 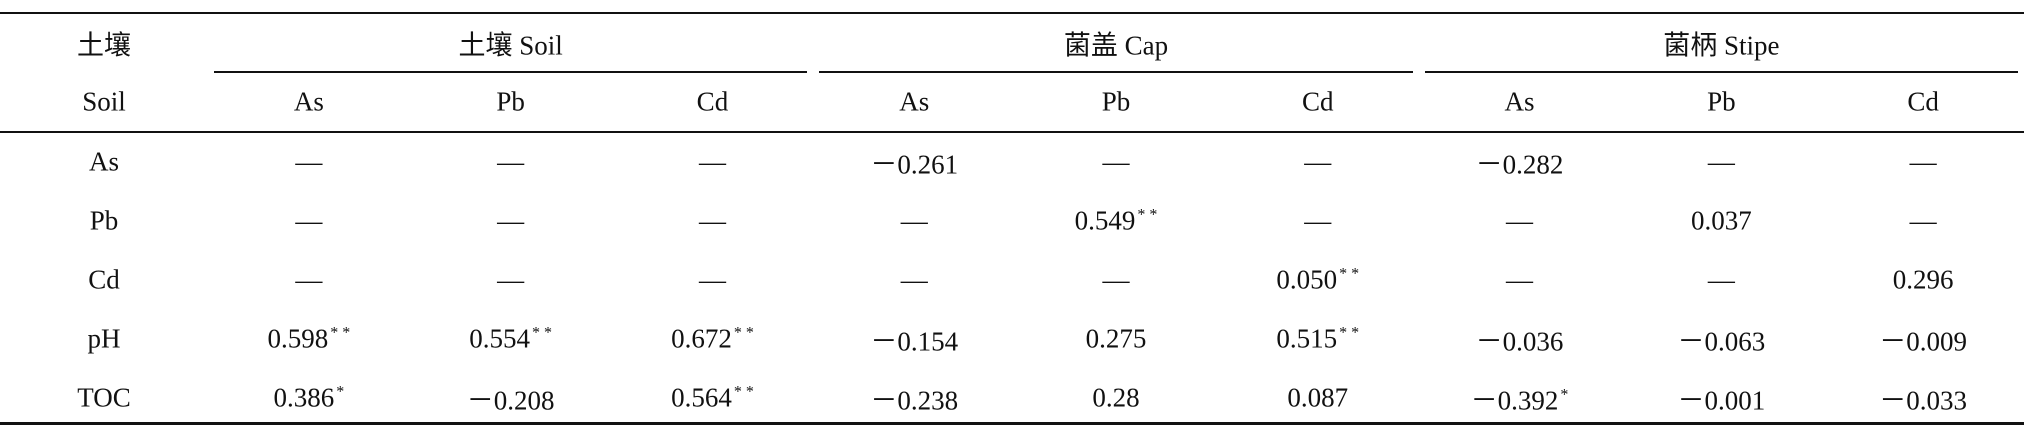 I want to click on row-label: TOC, so click(x=104, y=397).